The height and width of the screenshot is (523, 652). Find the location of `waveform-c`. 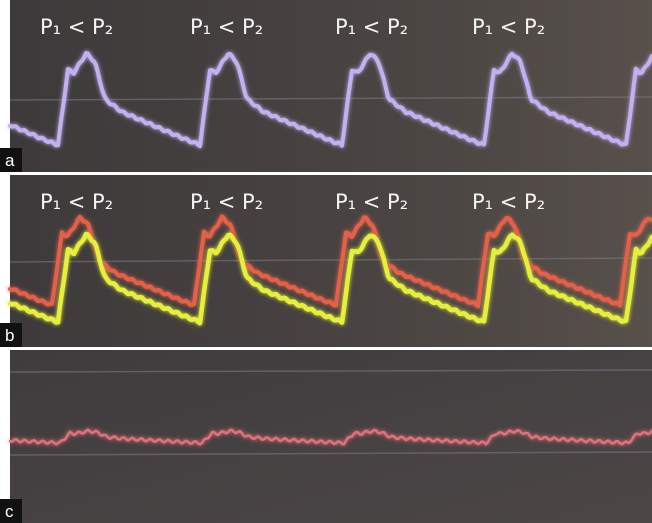

waveform-c is located at coordinates (330, 437).